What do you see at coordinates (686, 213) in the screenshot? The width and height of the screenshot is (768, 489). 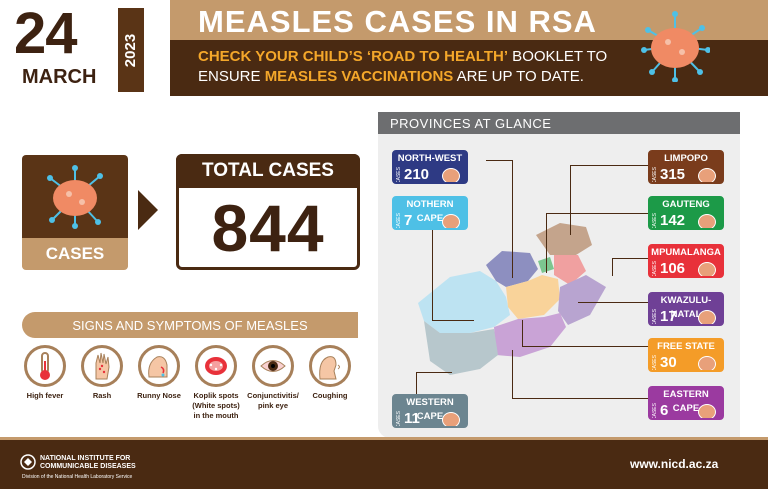 I see `province-gauteng: GAUTENG CASES 142` at bounding box center [686, 213].